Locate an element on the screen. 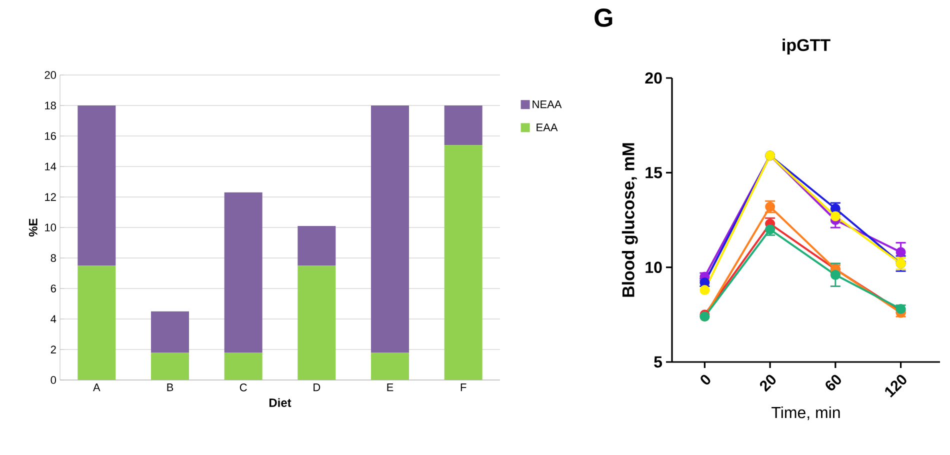 The image size is (950, 455). x-tick-label: E is located at coordinates (390, 388).